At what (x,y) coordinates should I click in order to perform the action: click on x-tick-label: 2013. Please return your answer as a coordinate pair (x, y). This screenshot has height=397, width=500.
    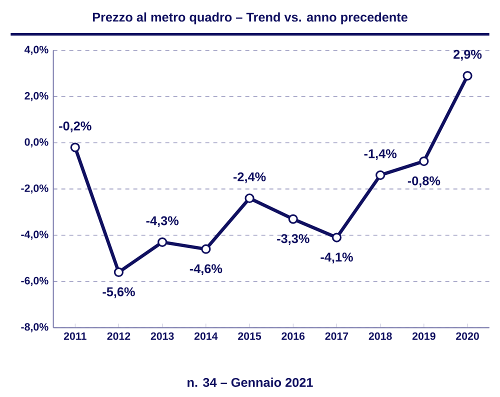
    Looking at the image, I should click on (162, 336).